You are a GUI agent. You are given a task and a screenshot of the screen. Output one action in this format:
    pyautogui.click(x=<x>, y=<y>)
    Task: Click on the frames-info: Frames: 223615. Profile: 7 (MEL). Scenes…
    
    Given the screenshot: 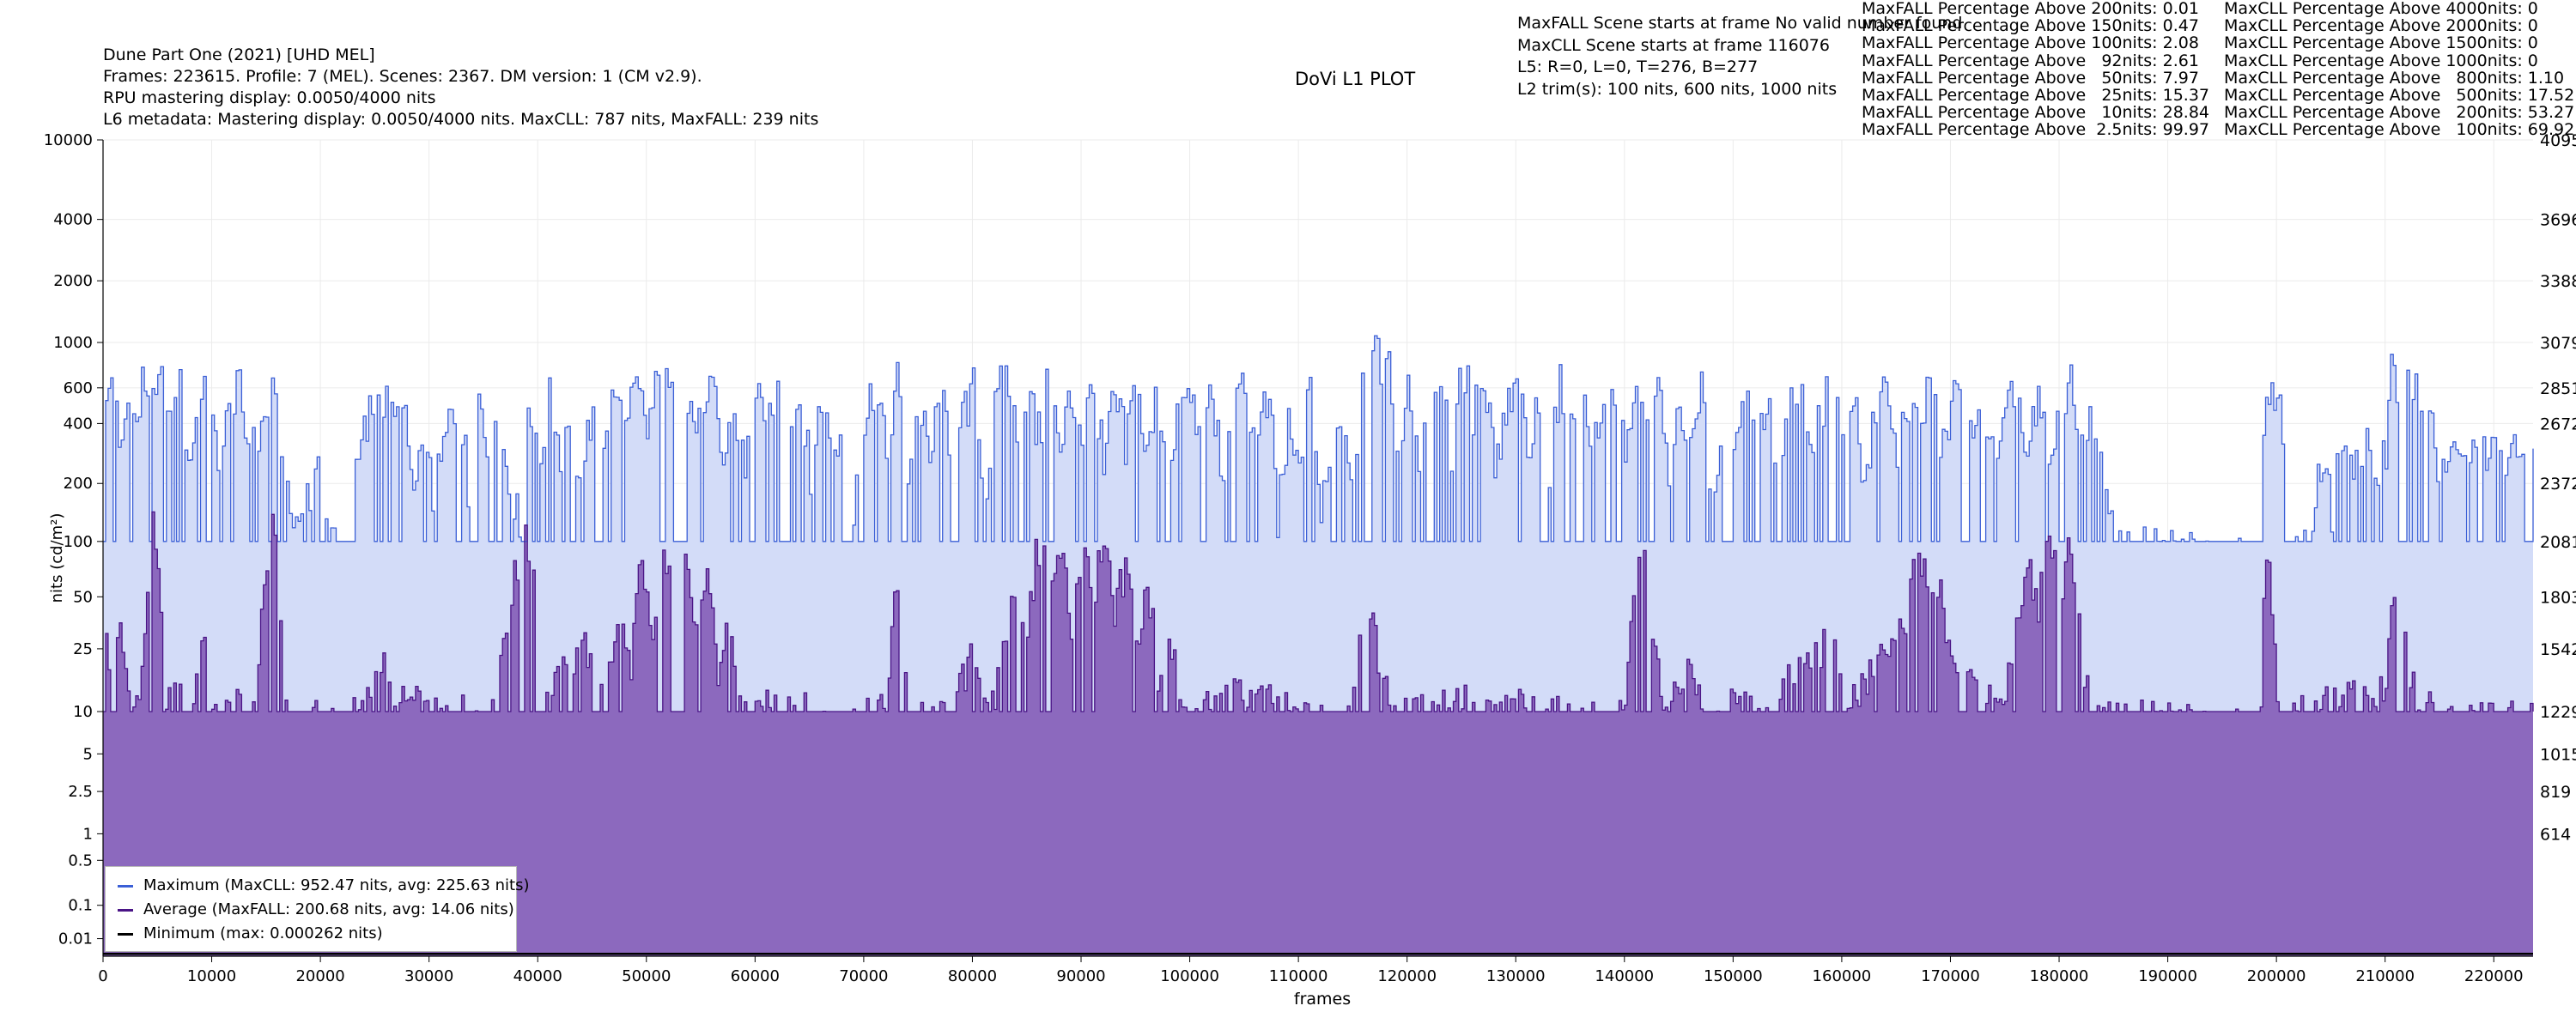 What is the action you would take?
    pyautogui.click(x=402, y=76)
    